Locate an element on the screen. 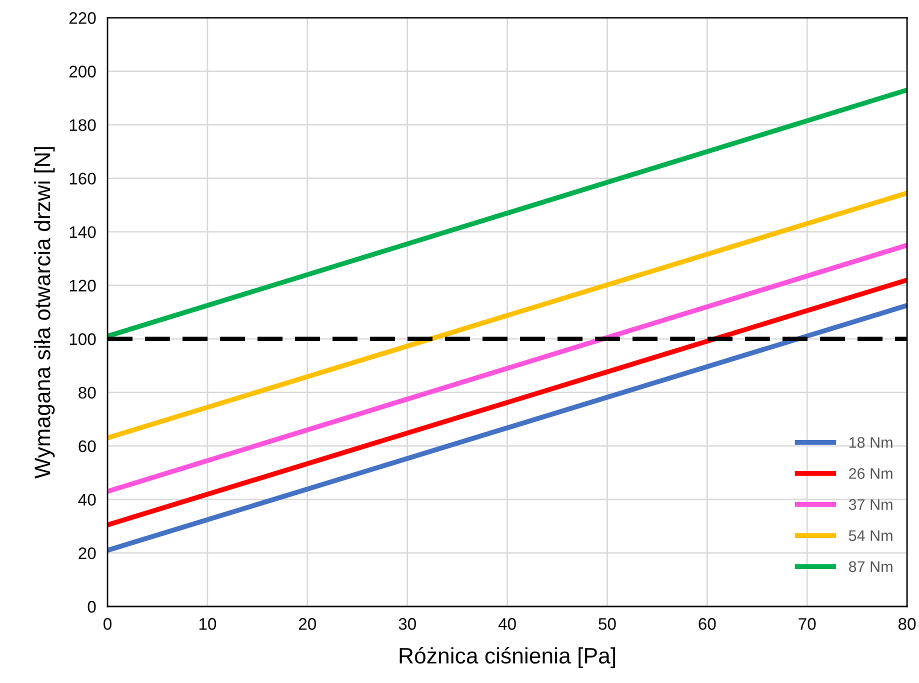 The height and width of the screenshot is (683, 919). x-tick-label: 50 is located at coordinates (607, 624).